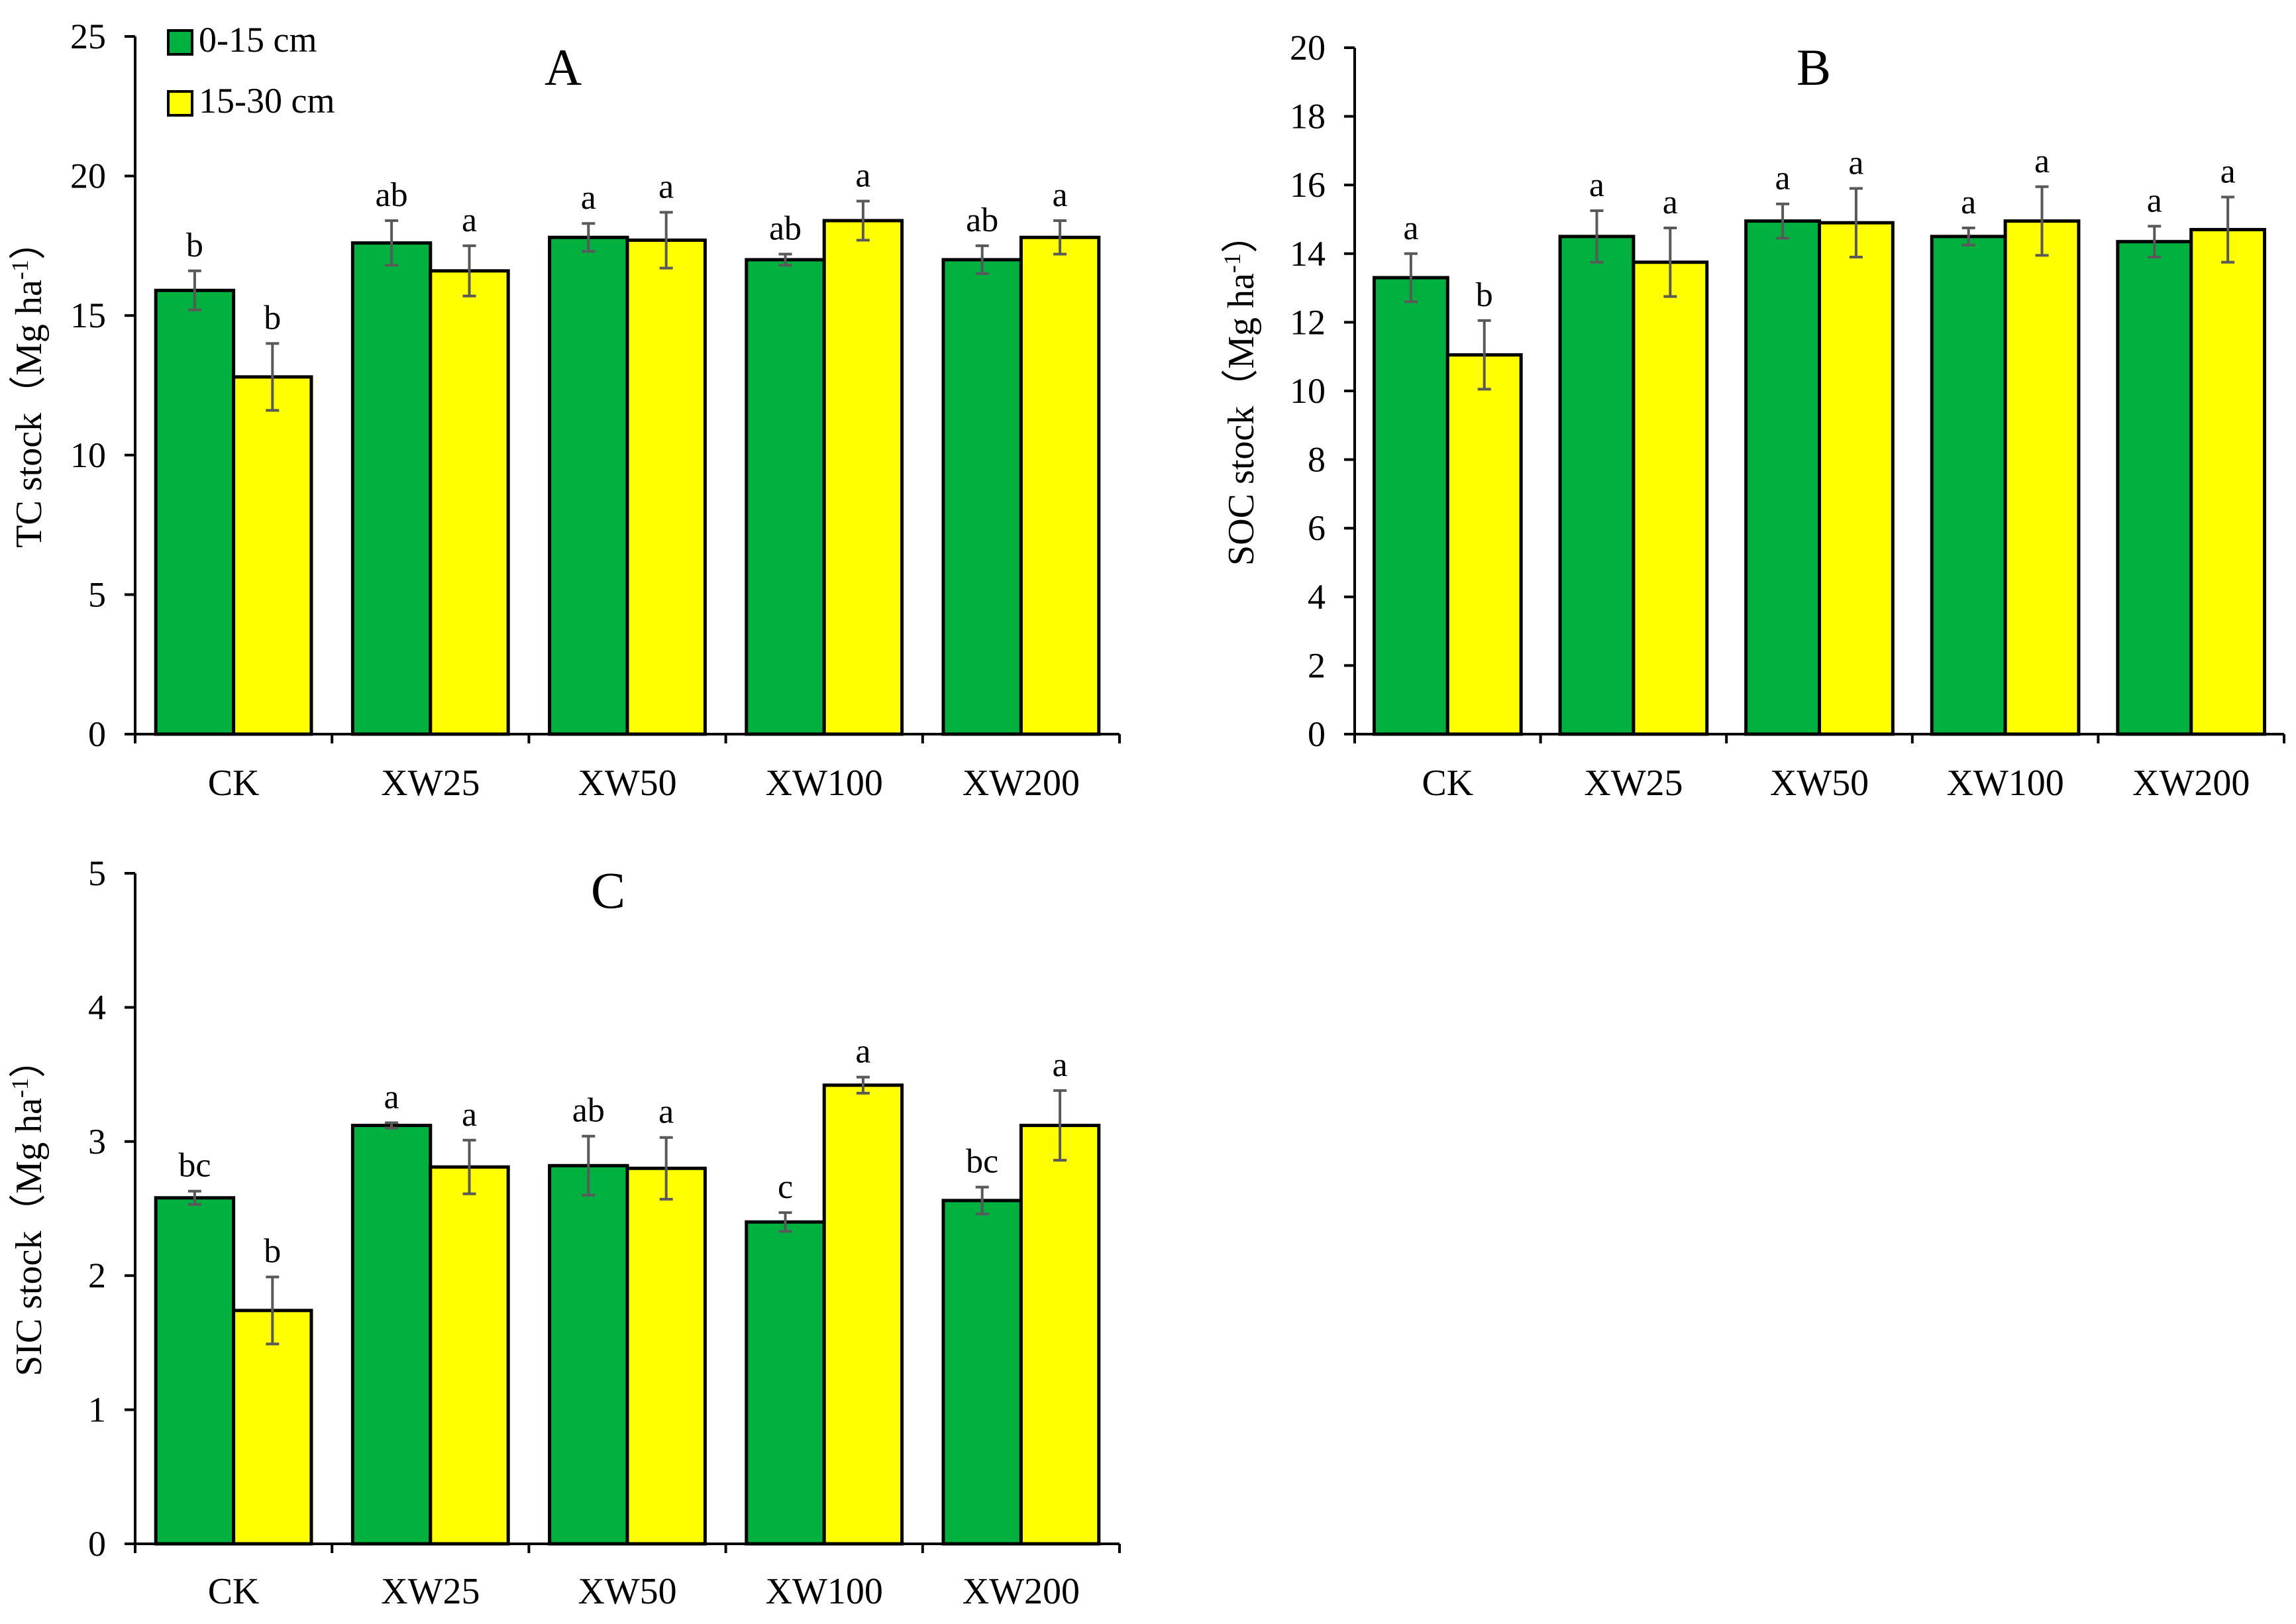  I want to click on significance-label: c, so click(785, 1187).